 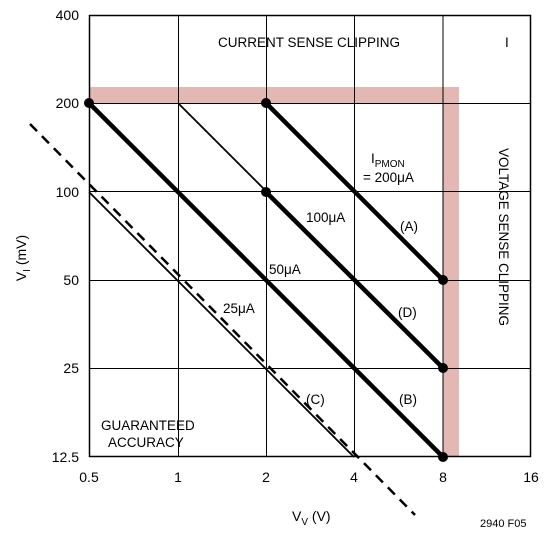 I want to click on marker-d-end, so click(x=443, y=457).